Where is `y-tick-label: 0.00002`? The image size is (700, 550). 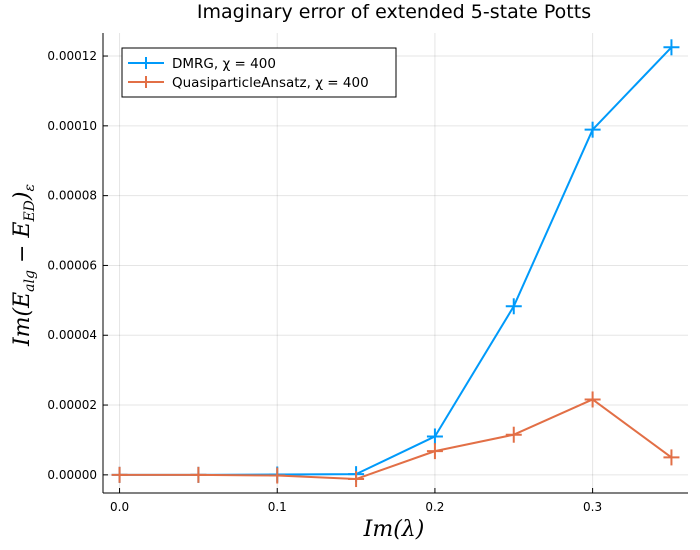
y-tick-label: 0.00002 is located at coordinates (72, 405).